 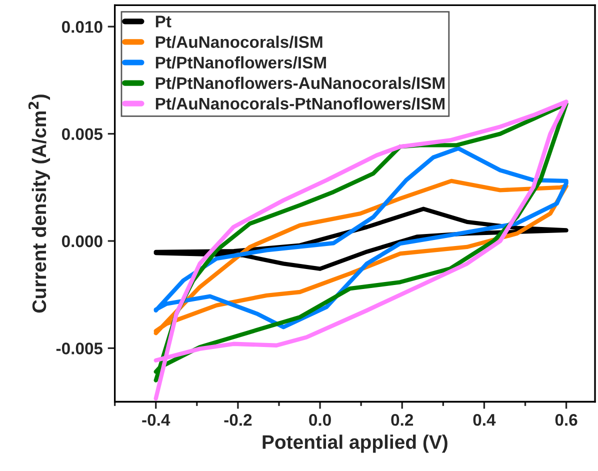 What do you see at coordinates (300, 103) in the screenshot?
I see `legend-label: Pt/AuNanocorals-PtNanoflowers/ISM` at bounding box center [300, 103].